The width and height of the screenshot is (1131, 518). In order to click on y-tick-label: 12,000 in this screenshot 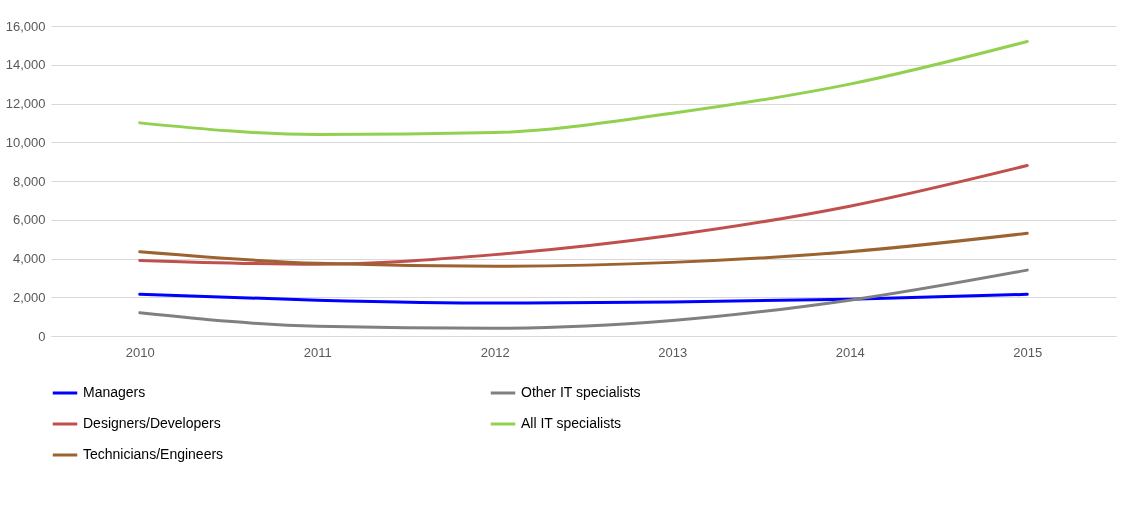, I will do `click(25, 103)`.